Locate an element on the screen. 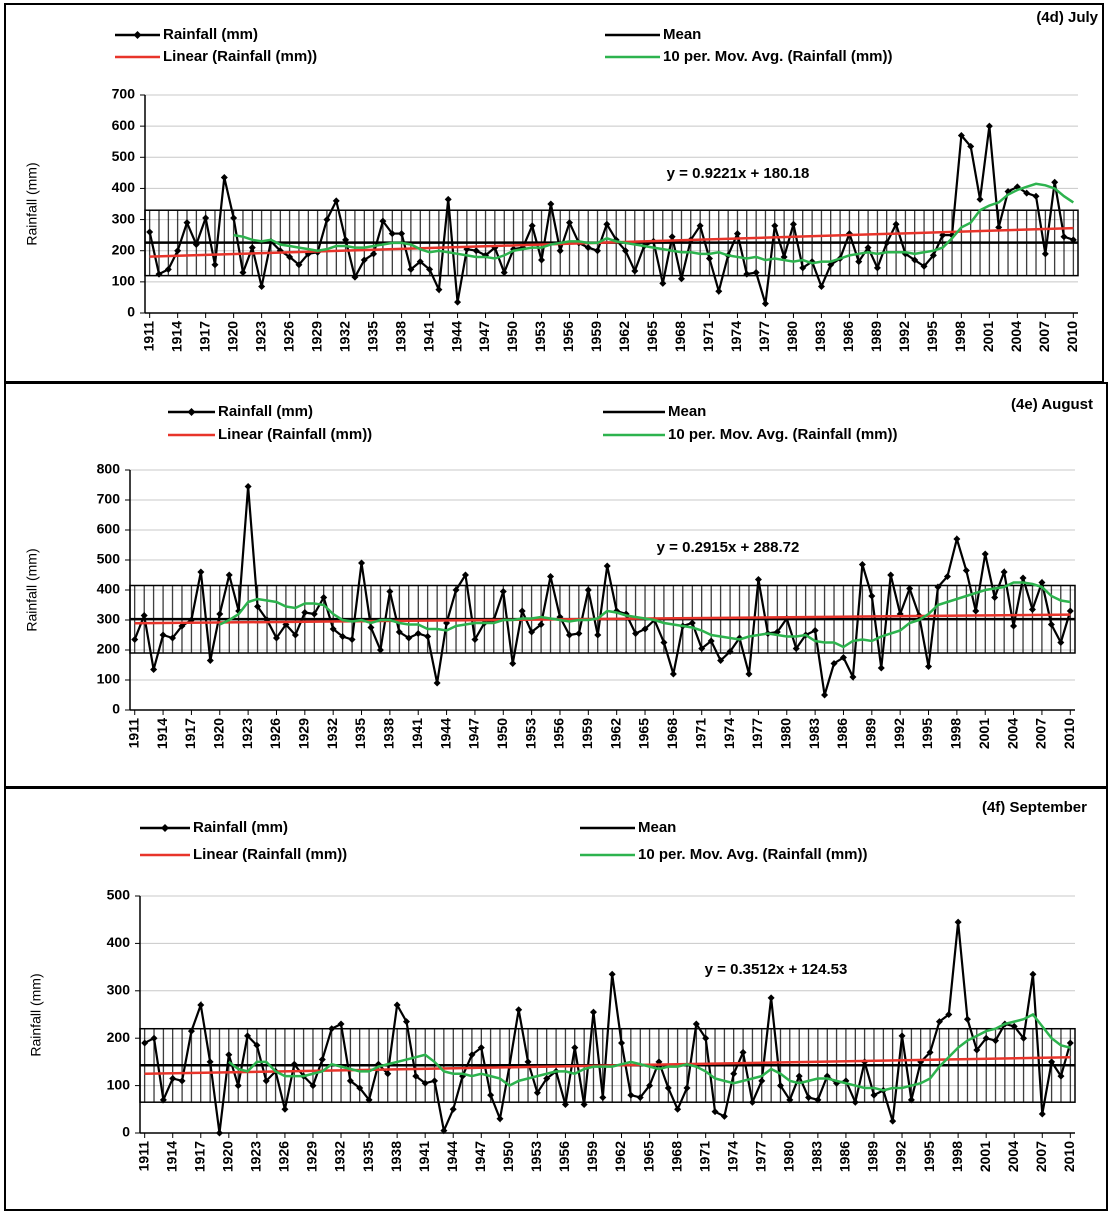 The image size is (1111, 1211). y-tick-label: 400 is located at coordinates (109, 589).